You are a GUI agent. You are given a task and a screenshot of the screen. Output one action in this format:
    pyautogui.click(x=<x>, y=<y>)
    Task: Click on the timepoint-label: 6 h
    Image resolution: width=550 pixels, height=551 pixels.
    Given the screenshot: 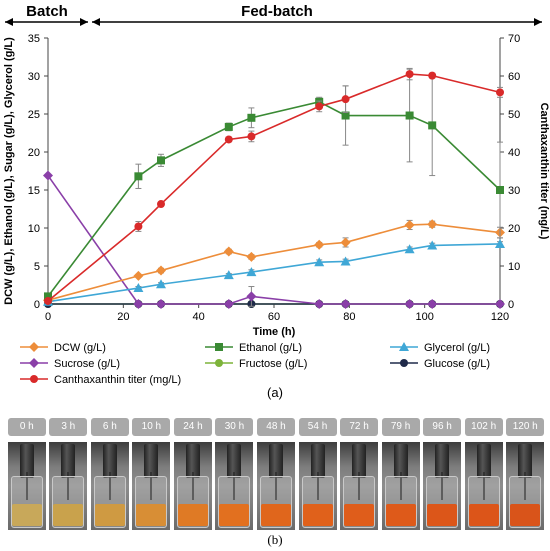 What is the action you would take?
    pyautogui.click(x=109, y=427)
    